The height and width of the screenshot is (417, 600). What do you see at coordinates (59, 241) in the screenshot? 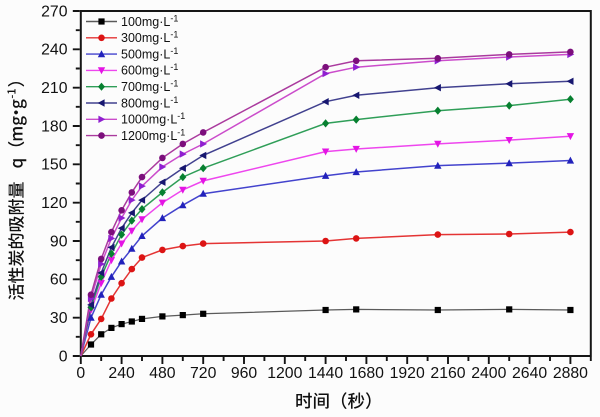
I see `svg-text: 90` at bounding box center [59, 241].